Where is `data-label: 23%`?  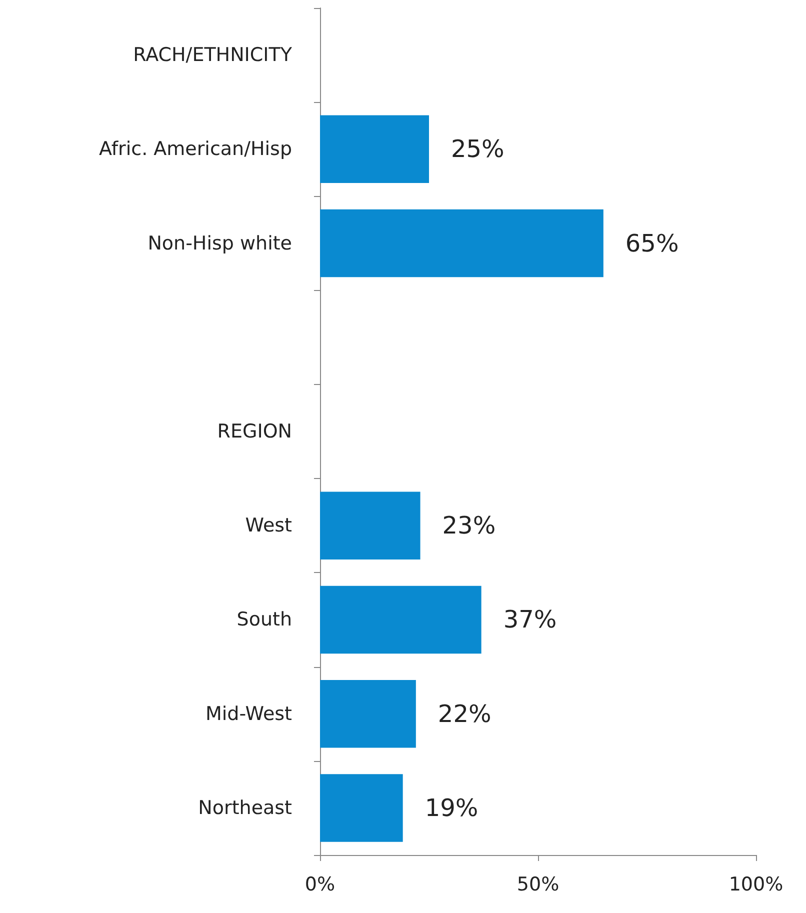
data-label: 23% is located at coordinates (469, 526).